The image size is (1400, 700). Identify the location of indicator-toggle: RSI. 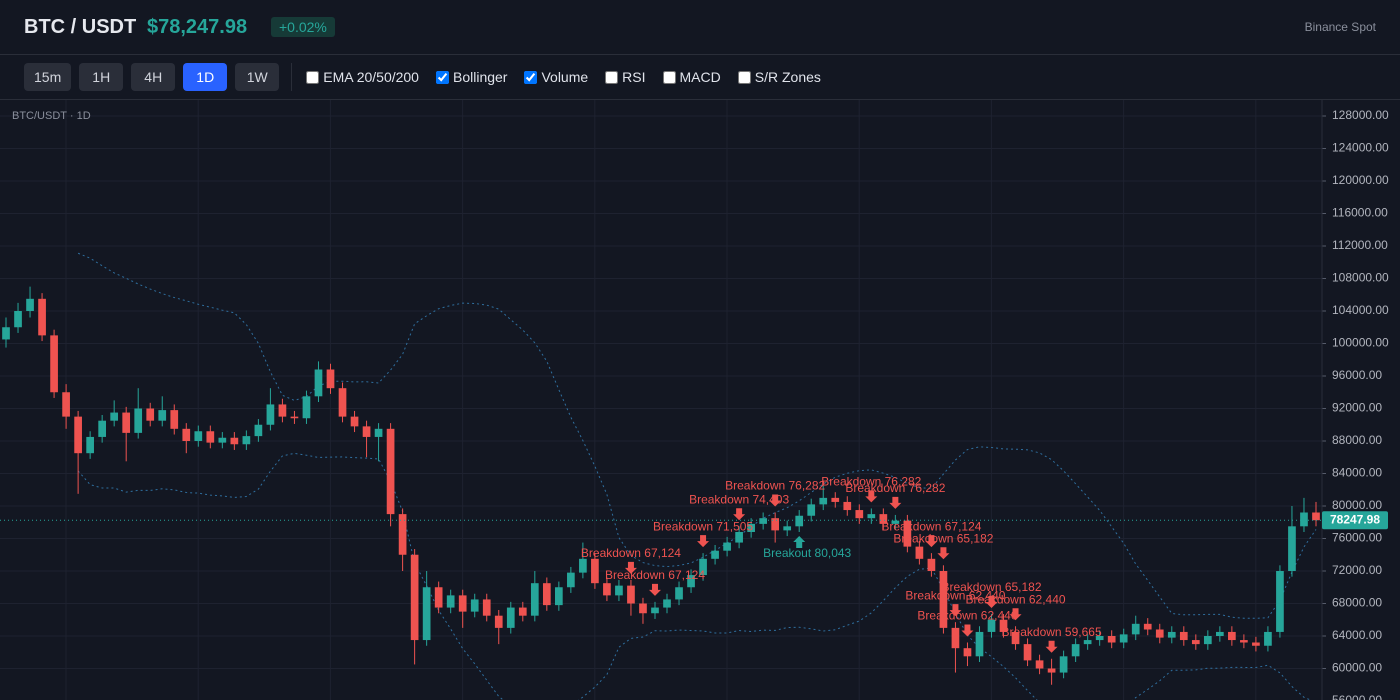
(625, 77).